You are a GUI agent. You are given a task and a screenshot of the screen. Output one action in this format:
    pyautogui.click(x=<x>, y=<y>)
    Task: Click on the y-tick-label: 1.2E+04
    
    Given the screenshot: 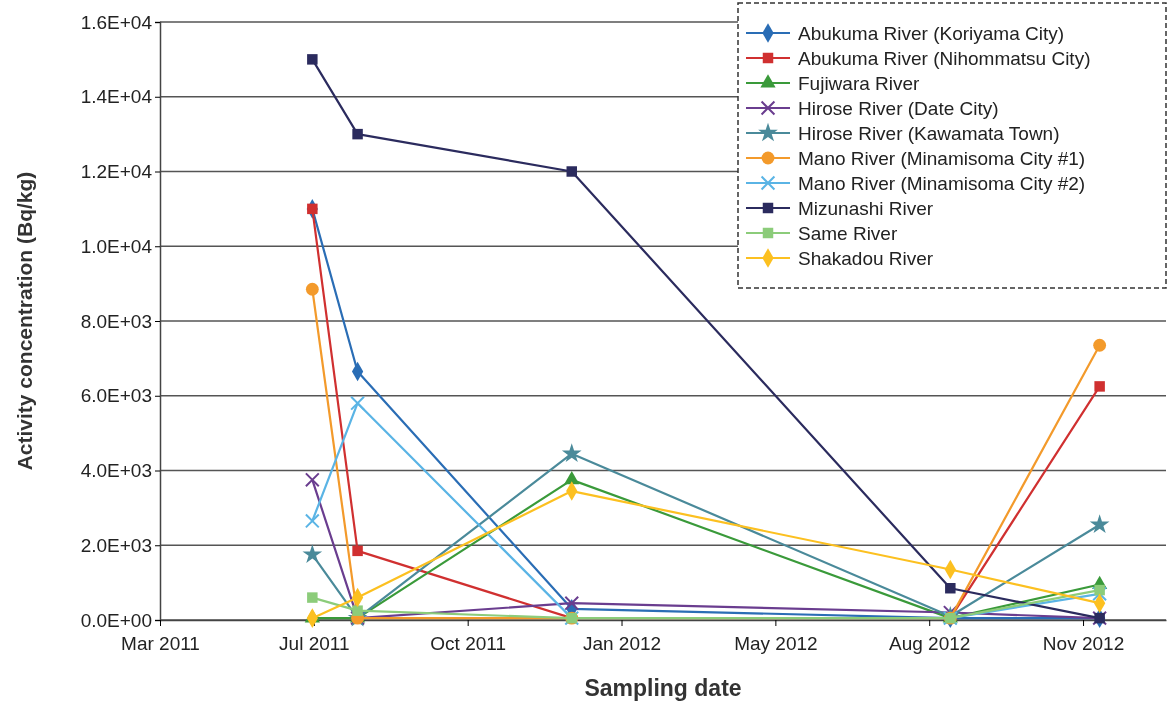 What is the action you would take?
    pyautogui.click(x=116, y=172)
    